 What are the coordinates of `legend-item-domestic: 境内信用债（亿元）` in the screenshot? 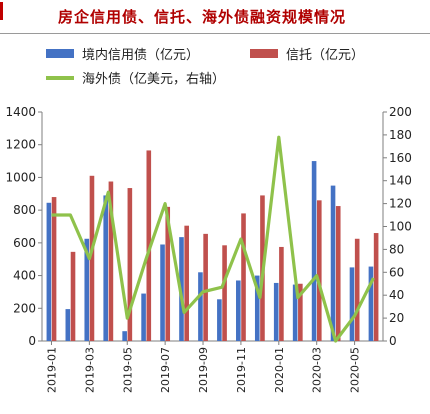 It's located at (122, 53).